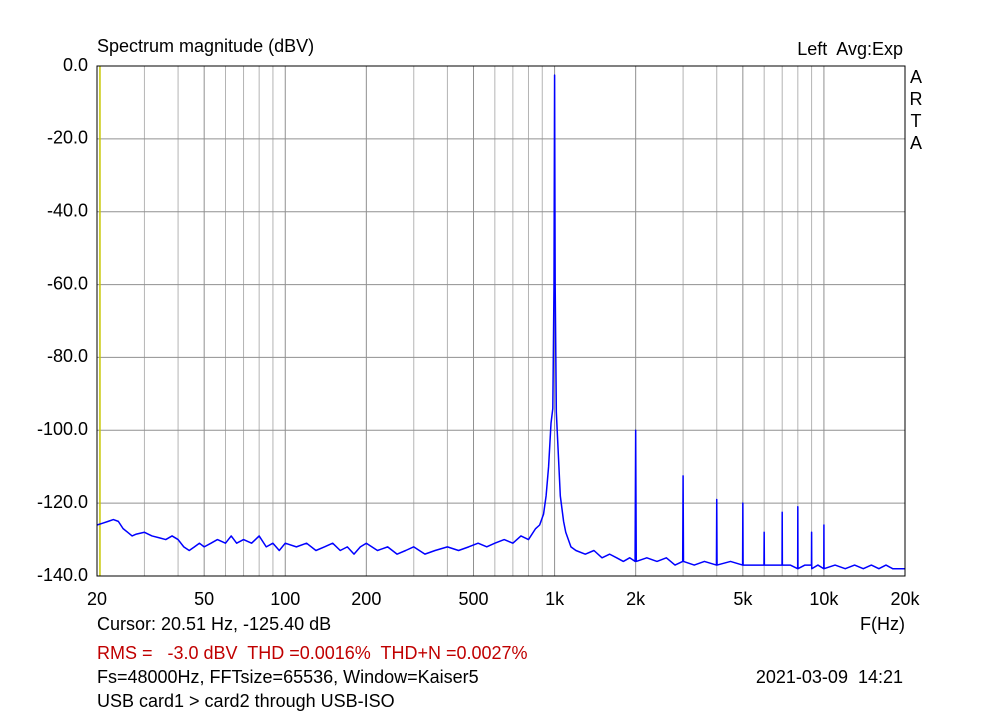 This screenshot has height=718, width=1000. I want to click on x-tick-label: 200, so click(366, 599).